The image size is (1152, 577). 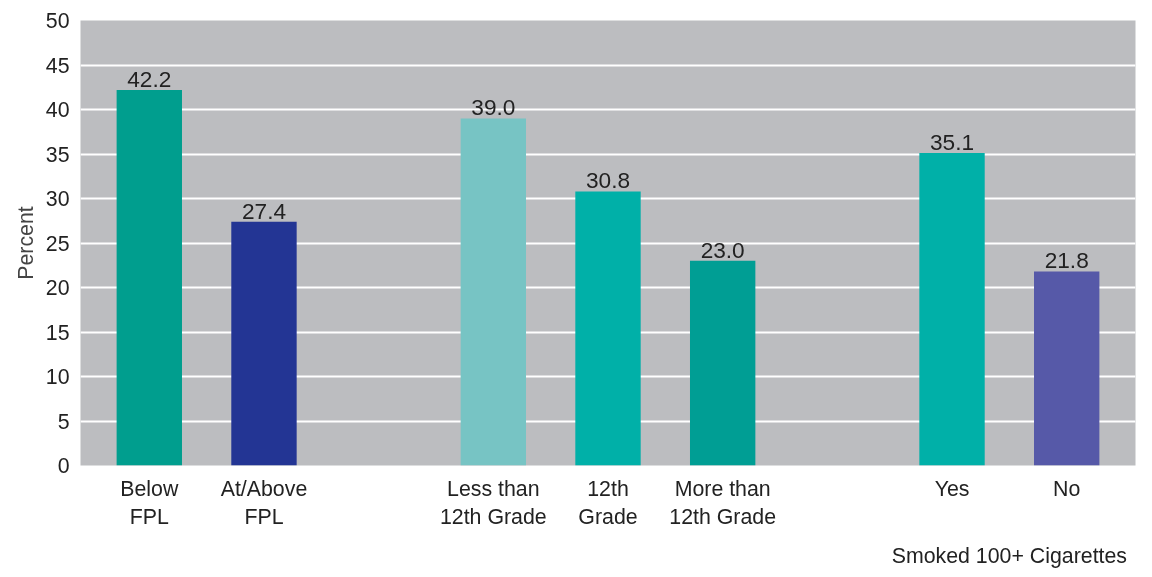 I want to click on x-tick-label: At/Above FPL, so click(x=264, y=503).